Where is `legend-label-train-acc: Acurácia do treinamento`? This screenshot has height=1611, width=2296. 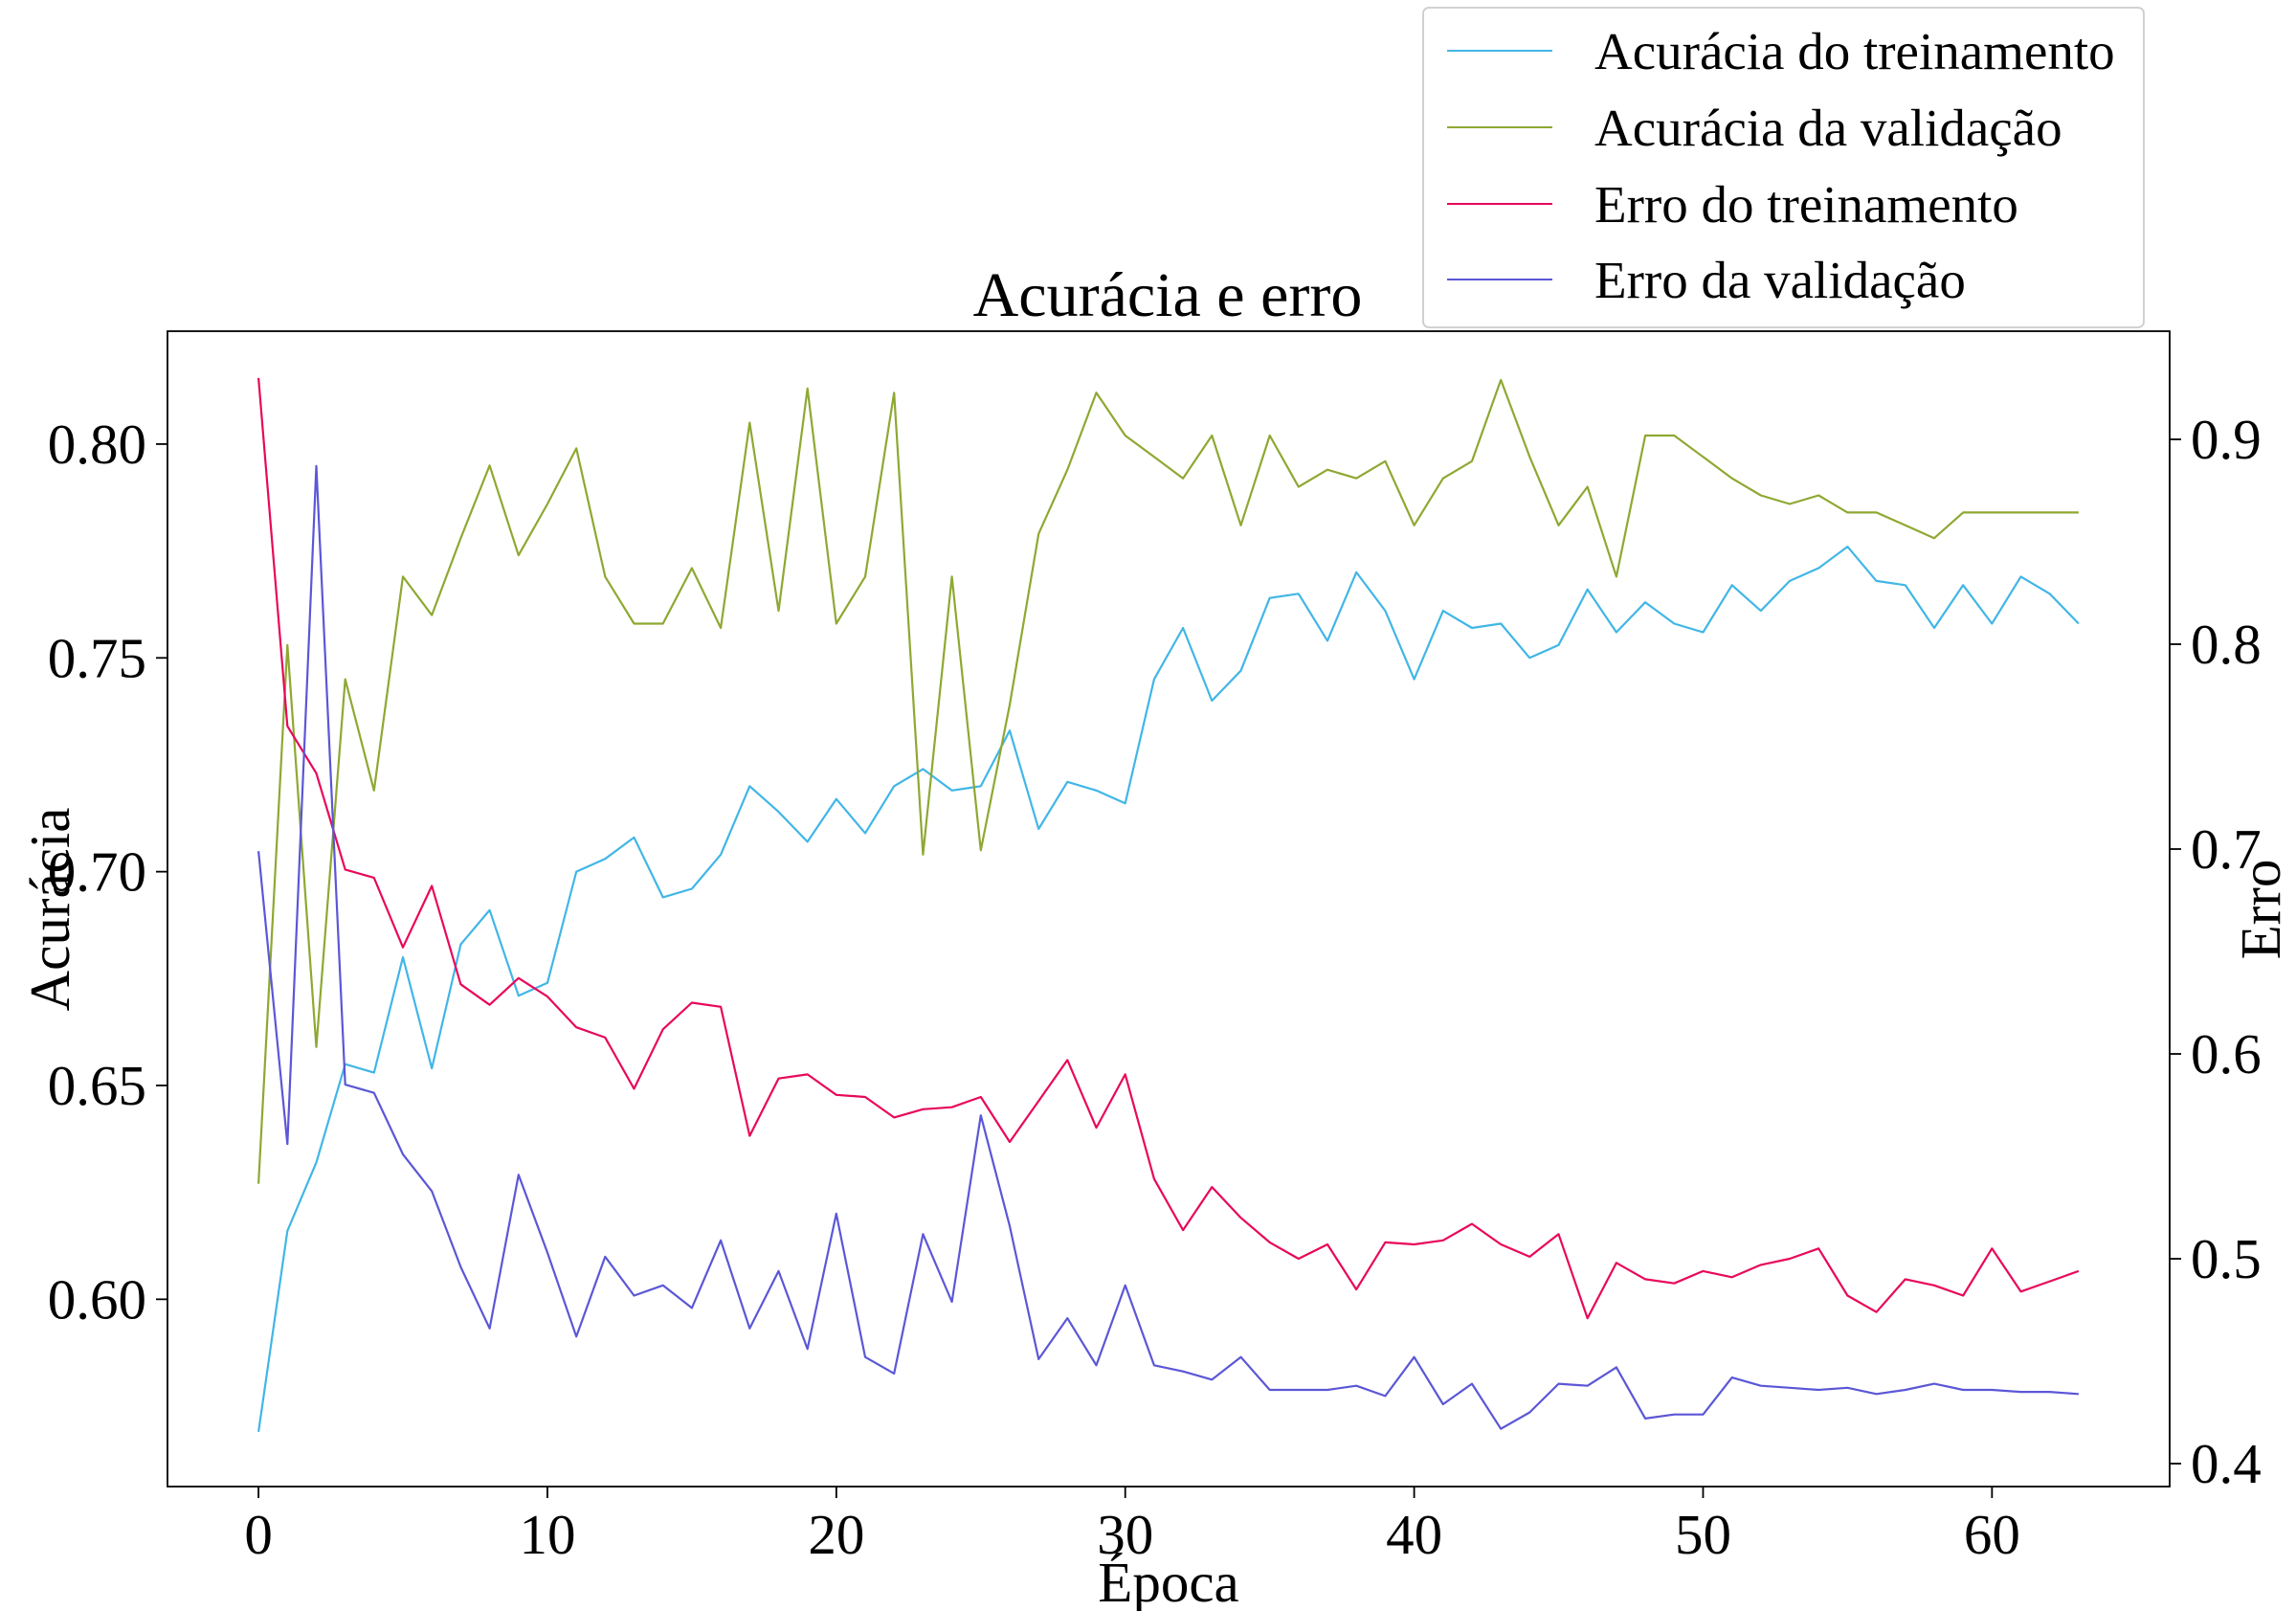
legend-label-train-acc: Acurácia do treinamento is located at coordinates (1854, 51).